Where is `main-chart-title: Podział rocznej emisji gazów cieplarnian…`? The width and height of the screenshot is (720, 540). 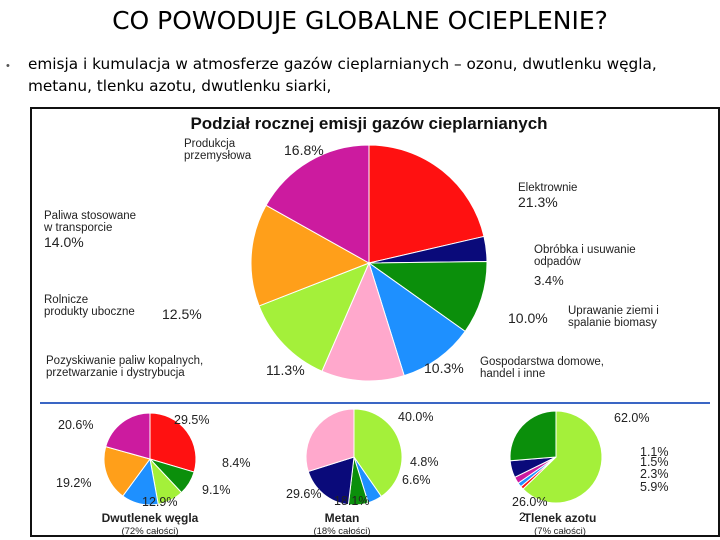 main-chart-title: Podział rocznej emisji gazów cieplarnian… is located at coordinates (368, 123).